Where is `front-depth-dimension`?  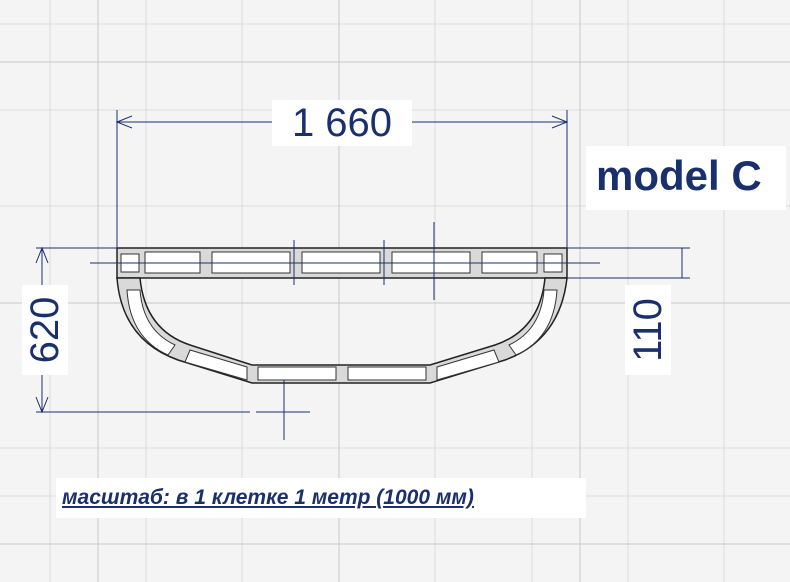 front-depth-dimension is located at coordinates (628, 263).